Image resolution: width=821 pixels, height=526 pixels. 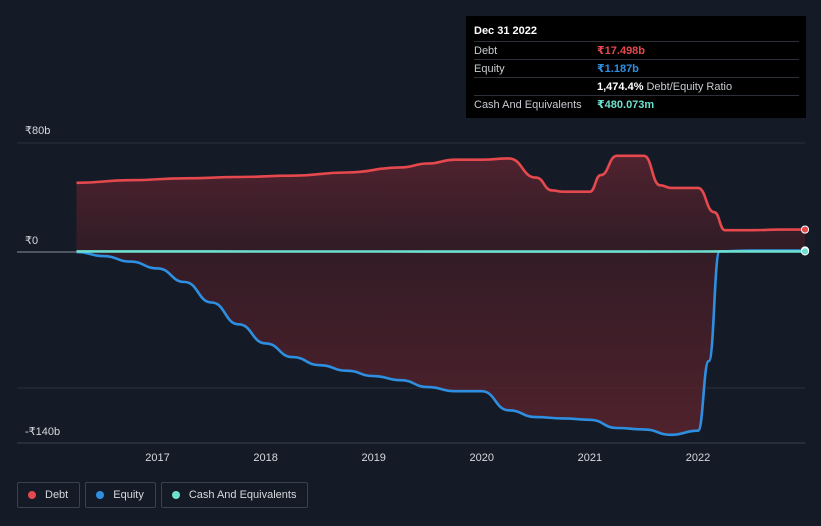 What do you see at coordinates (57, 495) in the screenshot?
I see `legend-debt-label: Debt` at bounding box center [57, 495].